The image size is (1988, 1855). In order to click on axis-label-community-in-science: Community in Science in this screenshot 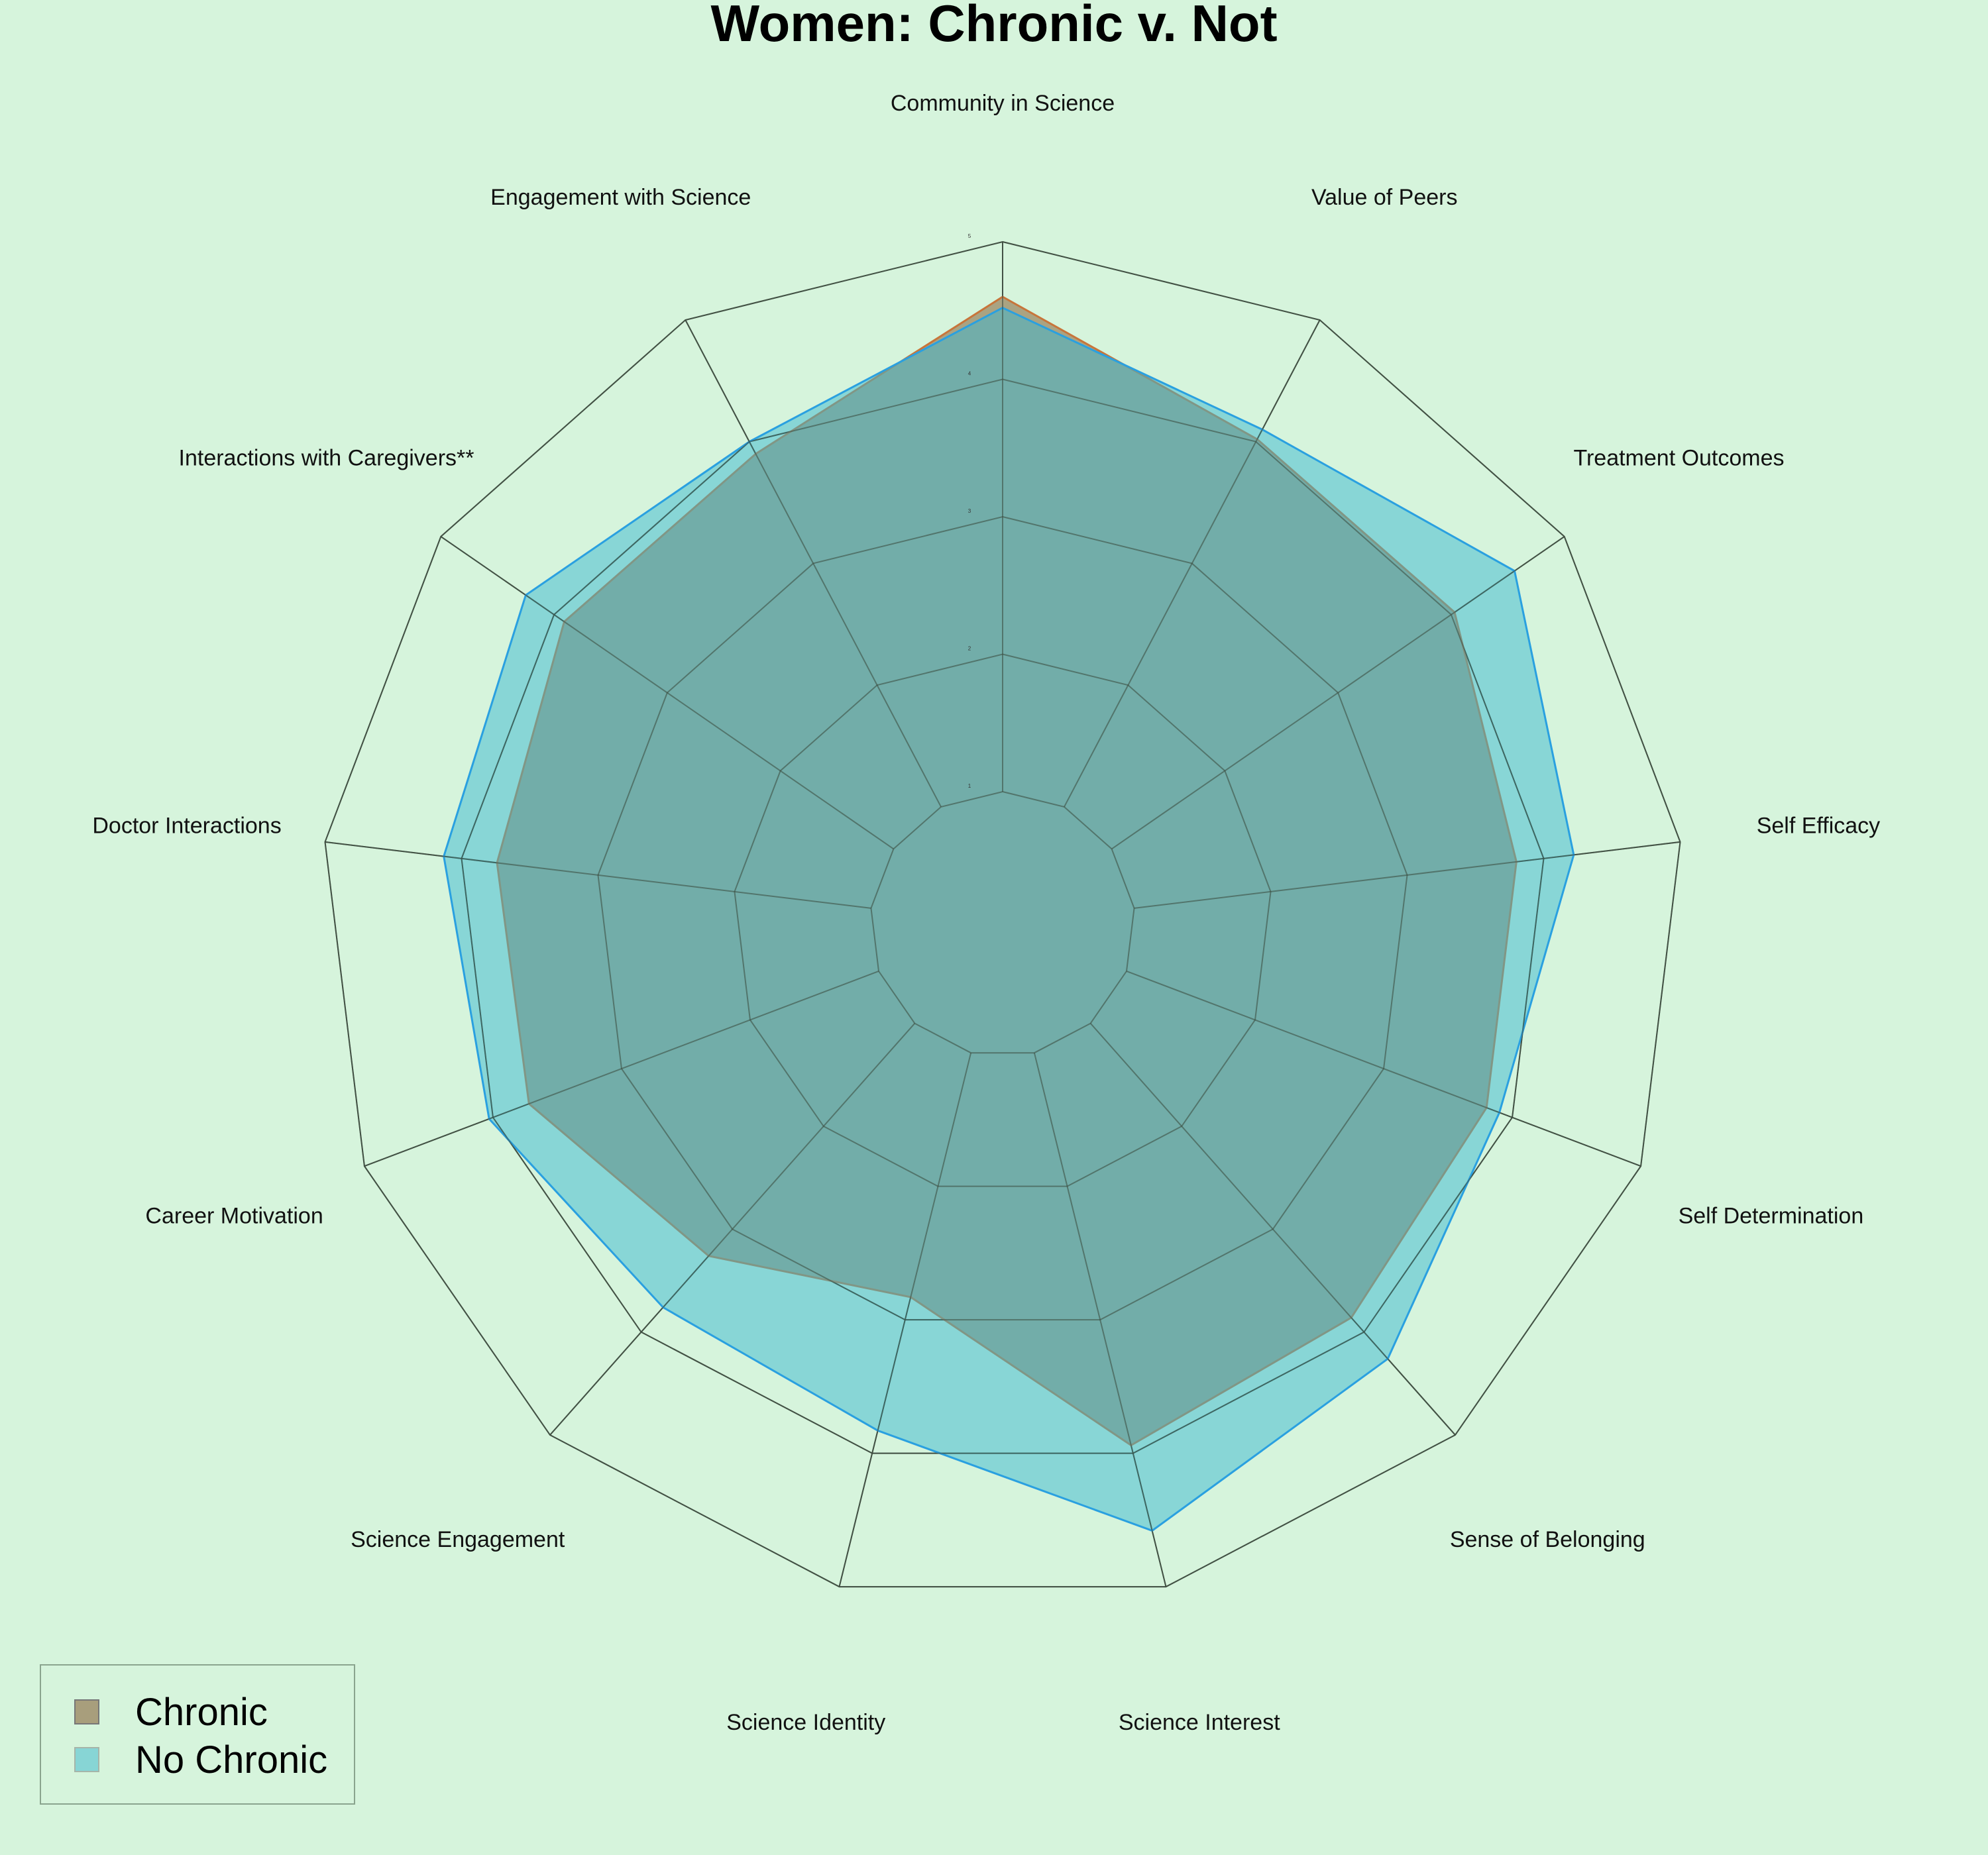, I will do `click(1003, 104)`.